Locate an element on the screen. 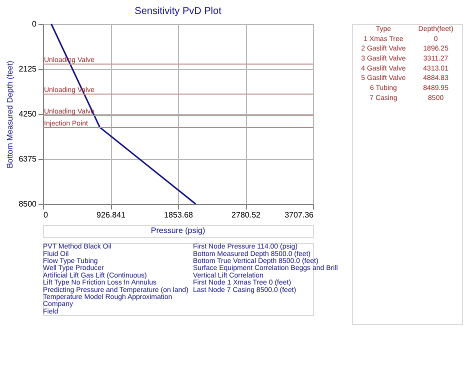 This screenshot has height=366, width=474. y-tick-label: 2125 is located at coordinates (28, 69).